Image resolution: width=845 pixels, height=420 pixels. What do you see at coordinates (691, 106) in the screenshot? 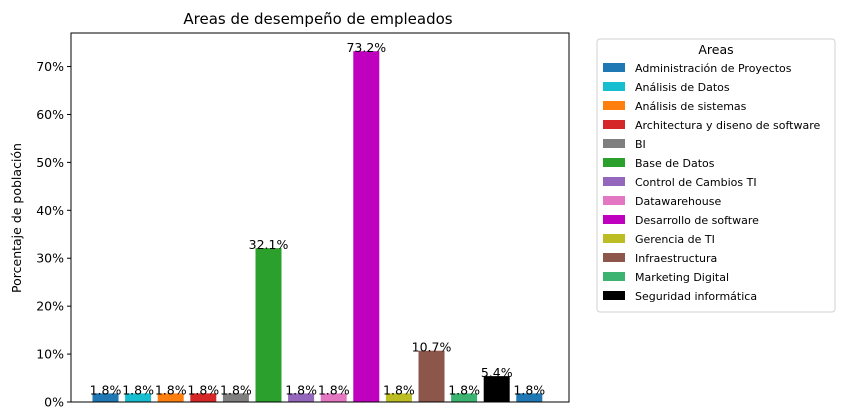
I see `legend-item-label: Análisis de sistemas` at bounding box center [691, 106].